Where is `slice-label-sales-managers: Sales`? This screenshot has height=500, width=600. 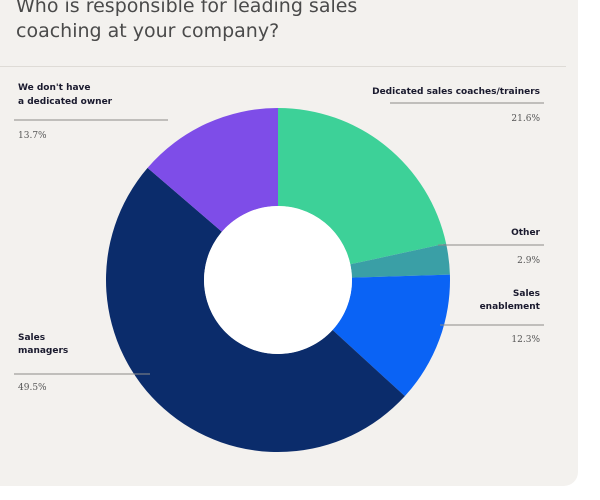
slice-label-sales-managers: Sales is located at coordinates (31, 338).